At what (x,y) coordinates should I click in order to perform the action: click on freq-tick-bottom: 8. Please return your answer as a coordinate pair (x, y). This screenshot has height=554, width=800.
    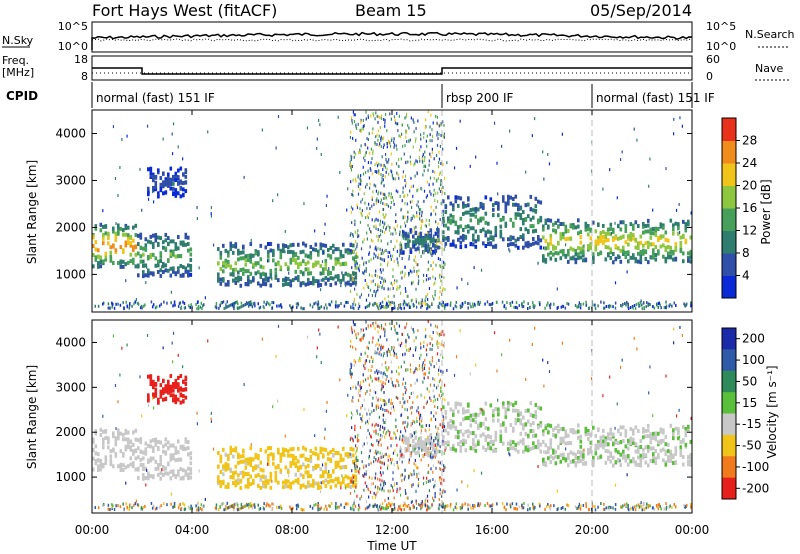
    Looking at the image, I should click on (84, 76).